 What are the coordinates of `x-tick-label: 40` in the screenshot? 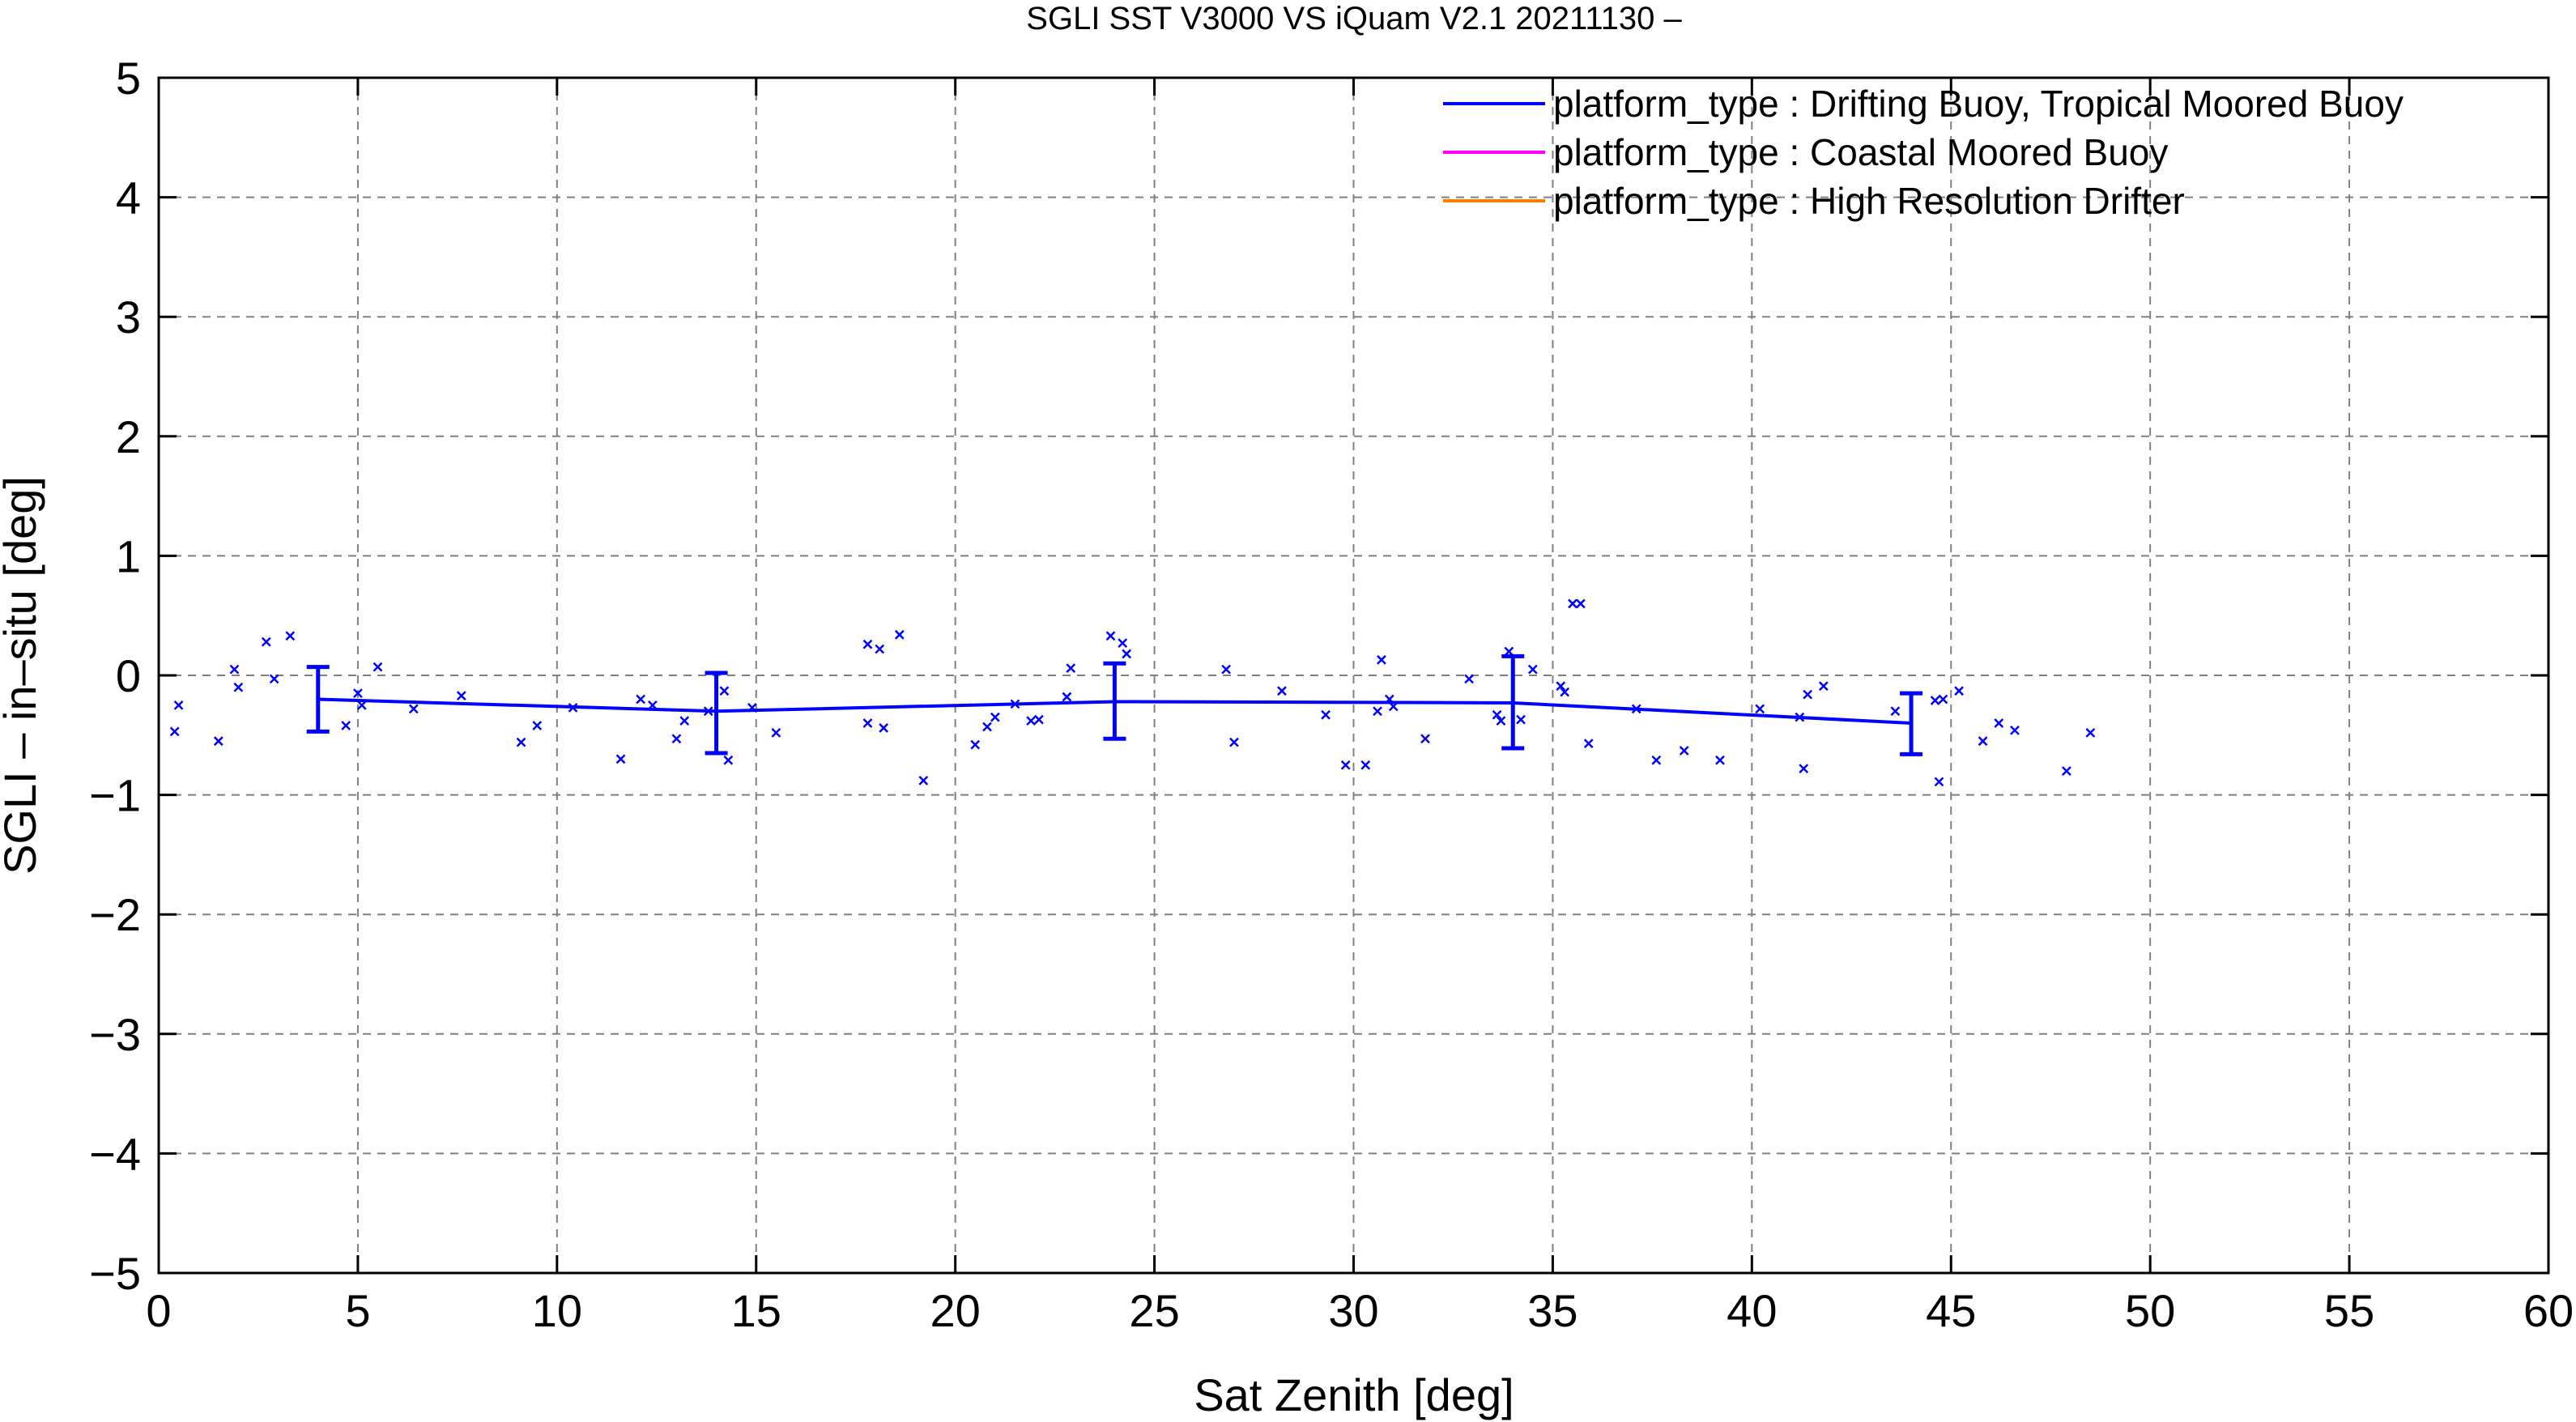 It's located at (1752, 1310).